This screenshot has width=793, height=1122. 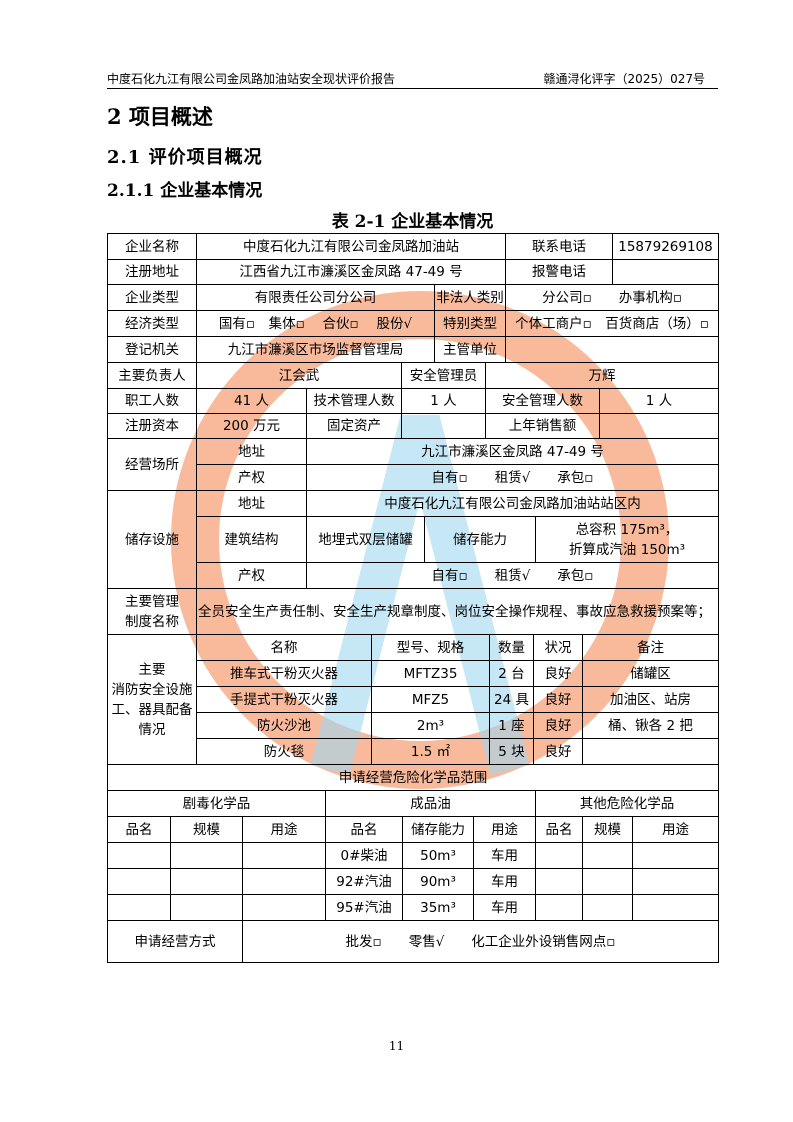 I want to click on fire-head-0-fire-table-header: 名称, so click(x=284, y=647).